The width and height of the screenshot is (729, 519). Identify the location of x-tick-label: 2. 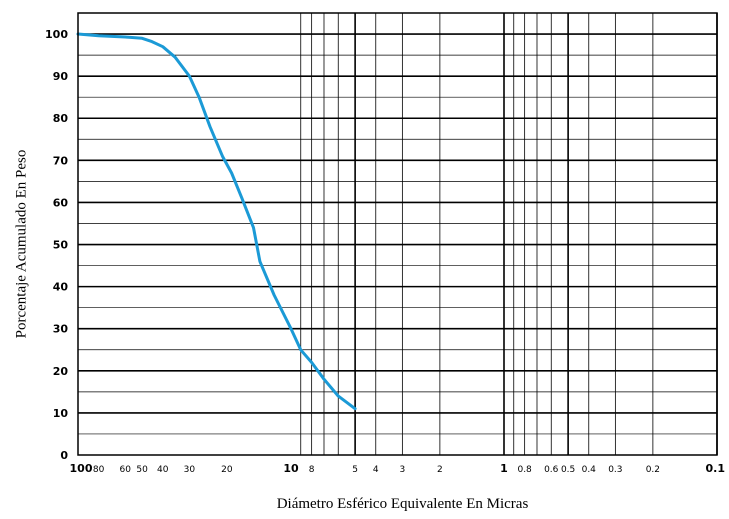
(440, 470).